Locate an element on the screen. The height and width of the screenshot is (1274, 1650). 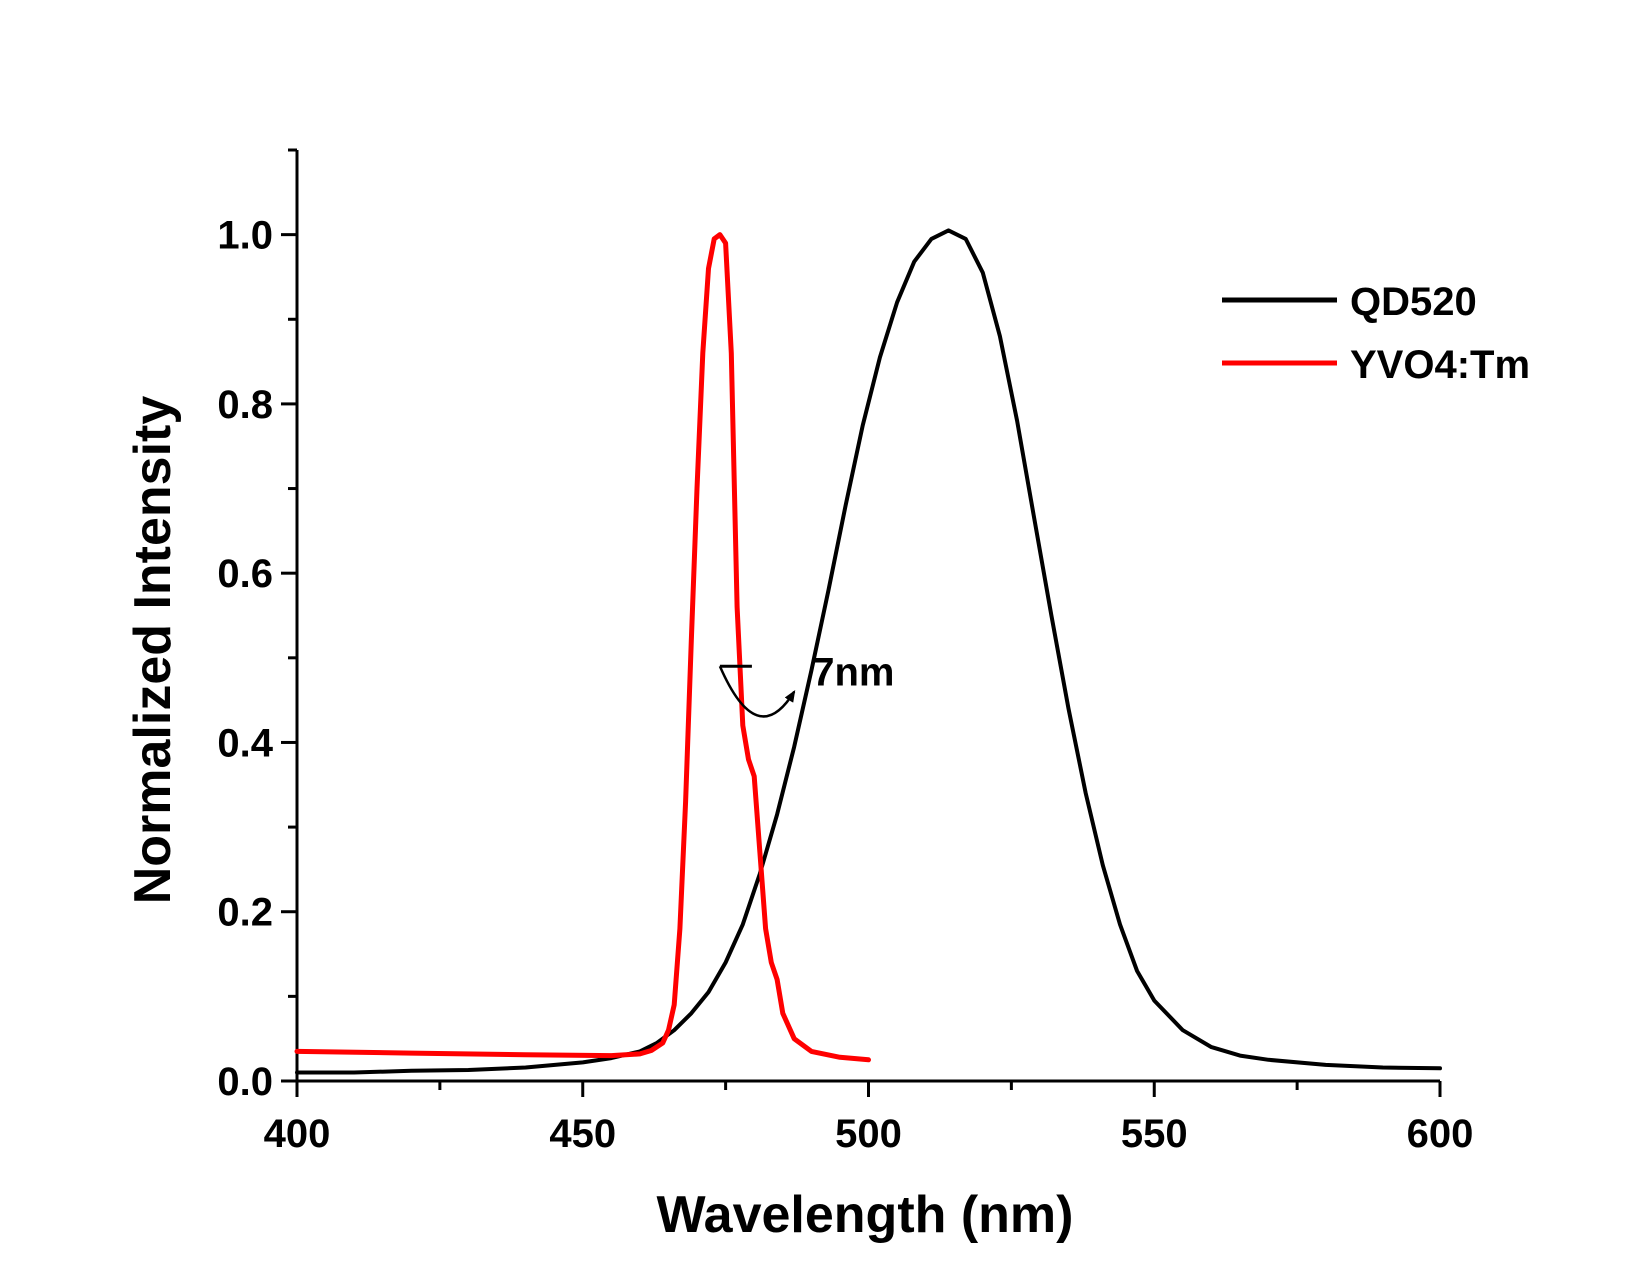
x-axis-label: Wavelength (nm) is located at coordinates (865, 1215).